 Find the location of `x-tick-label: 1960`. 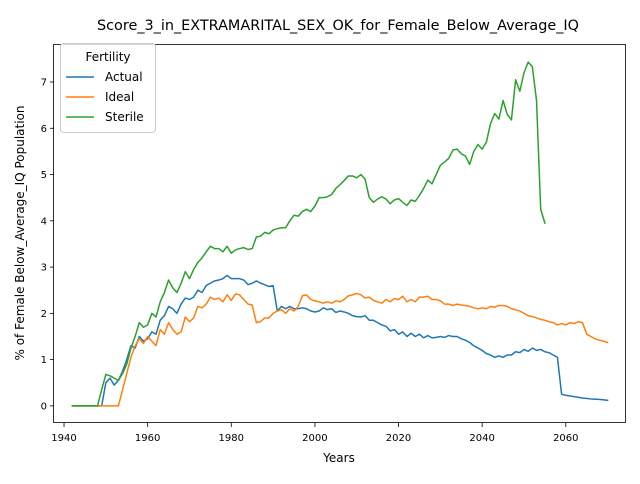

x-tick-label: 1960 is located at coordinates (147, 438).